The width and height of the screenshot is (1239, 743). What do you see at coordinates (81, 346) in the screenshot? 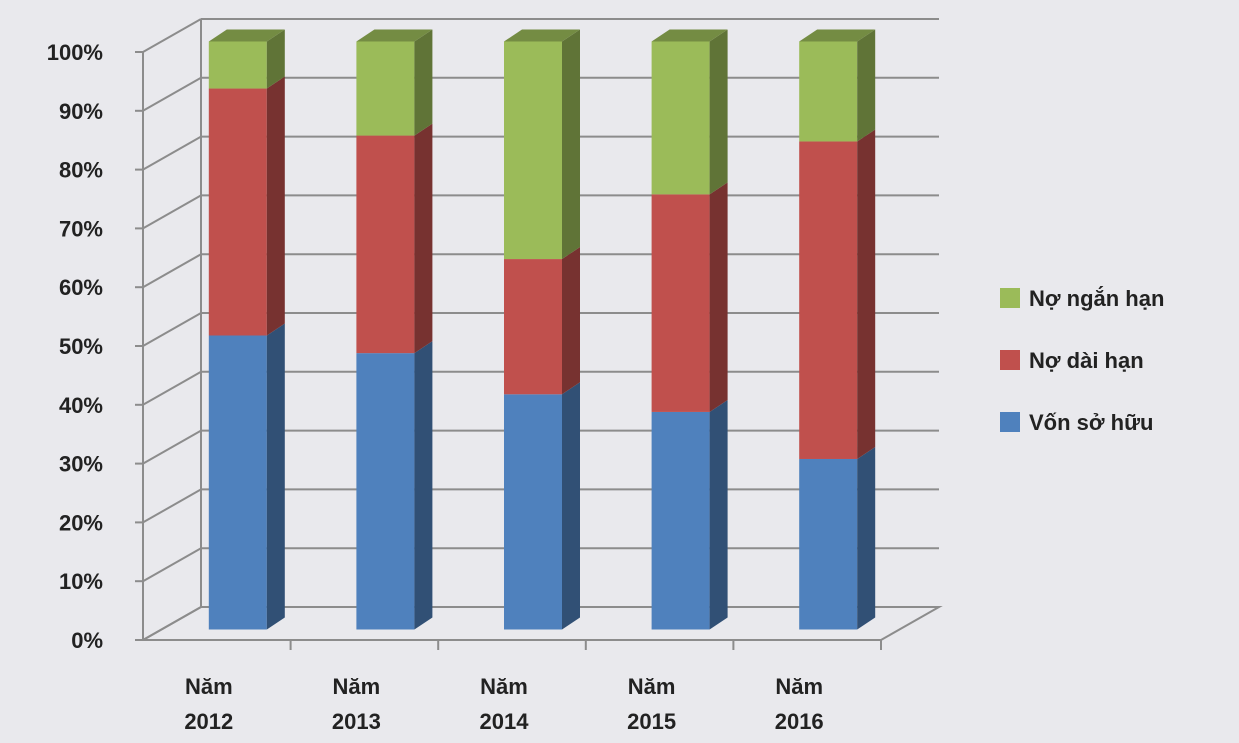
I see `y-tick-label: 50%` at bounding box center [81, 346].